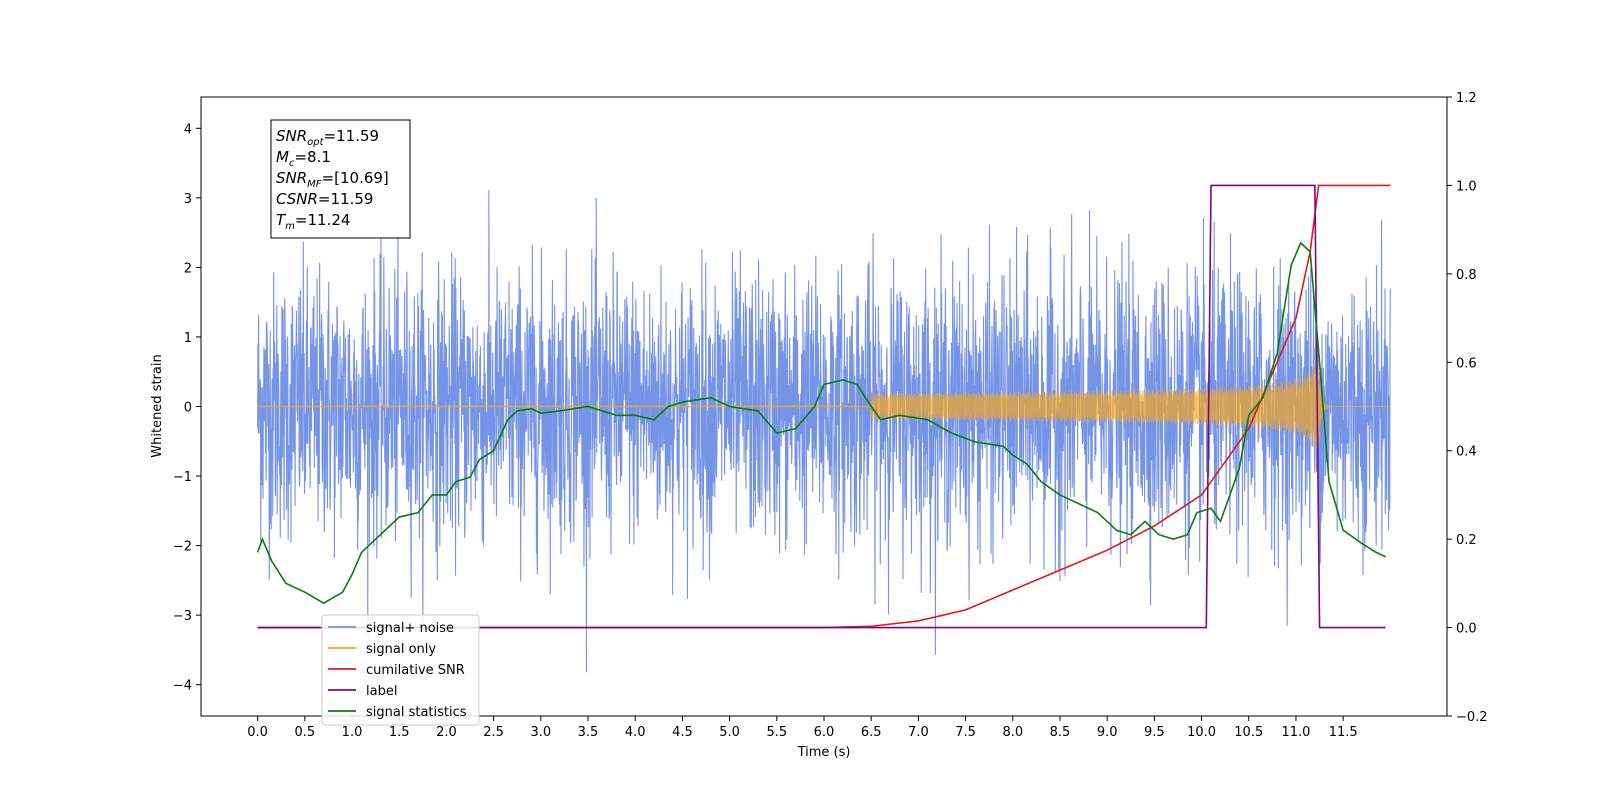  Describe the element at coordinates (540, 732) in the screenshot. I see `x-tick-label: 3.0` at that location.